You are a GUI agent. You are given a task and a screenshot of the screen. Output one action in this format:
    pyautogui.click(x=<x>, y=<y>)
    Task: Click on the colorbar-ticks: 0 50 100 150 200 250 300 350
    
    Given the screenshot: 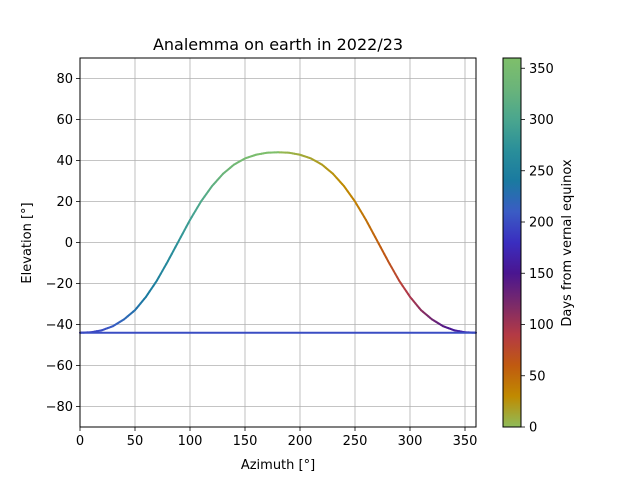 What is the action you would take?
    pyautogui.click(x=537, y=249)
    